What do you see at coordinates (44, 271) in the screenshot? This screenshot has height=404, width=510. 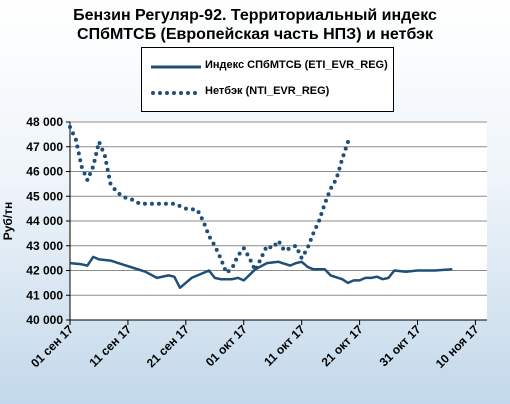 I see `y-tick-label: 42 000` at bounding box center [44, 271].